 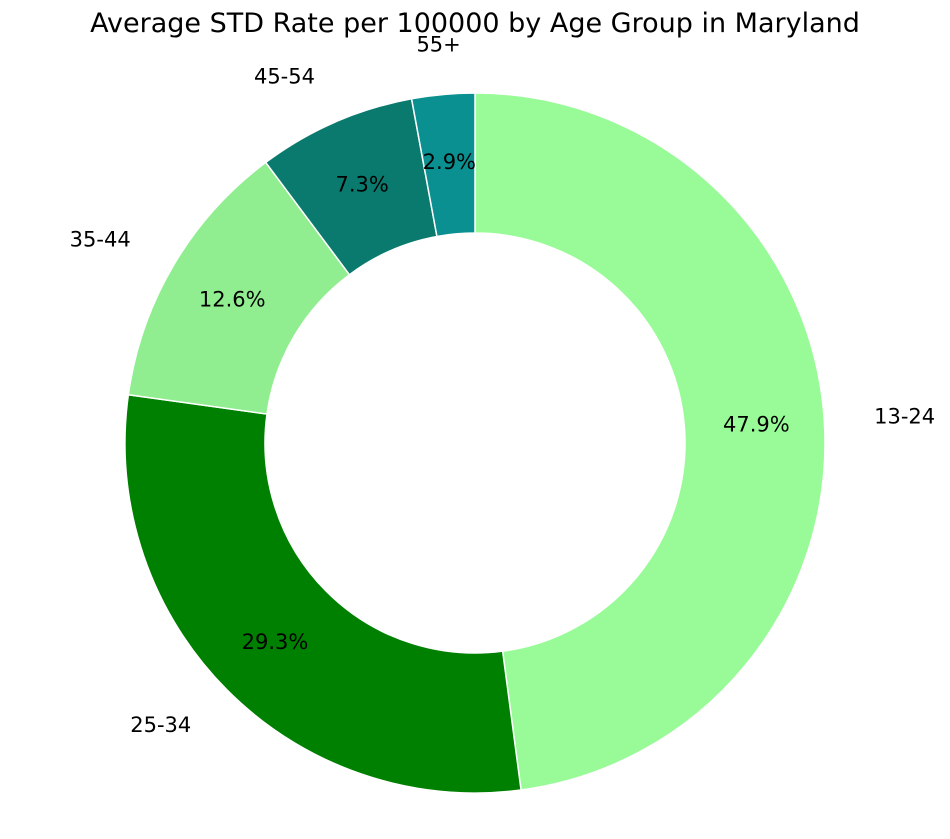 What do you see at coordinates (232, 299) in the screenshot?
I see `pct-label-35-44: 12.6%` at bounding box center [232, 299].